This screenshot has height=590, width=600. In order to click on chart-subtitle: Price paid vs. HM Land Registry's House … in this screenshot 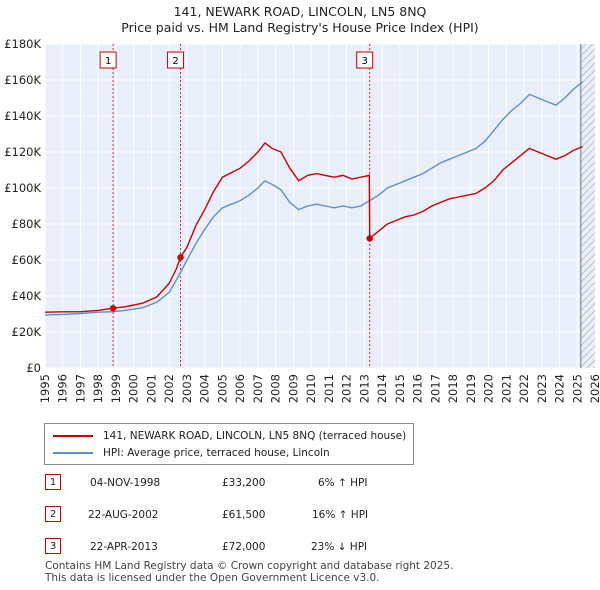, I will do `click(299, 27)`.